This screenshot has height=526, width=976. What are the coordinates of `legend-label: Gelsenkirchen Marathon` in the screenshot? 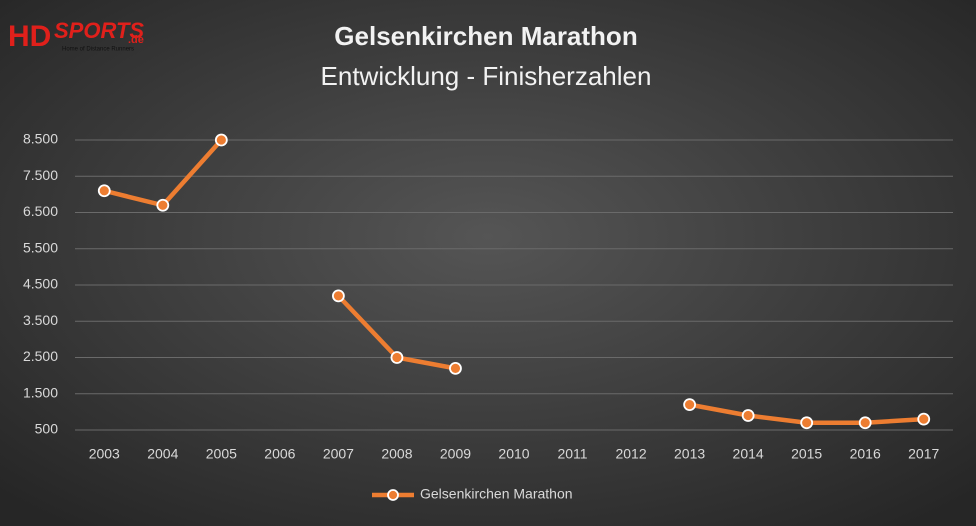 It's located at (496, 494).